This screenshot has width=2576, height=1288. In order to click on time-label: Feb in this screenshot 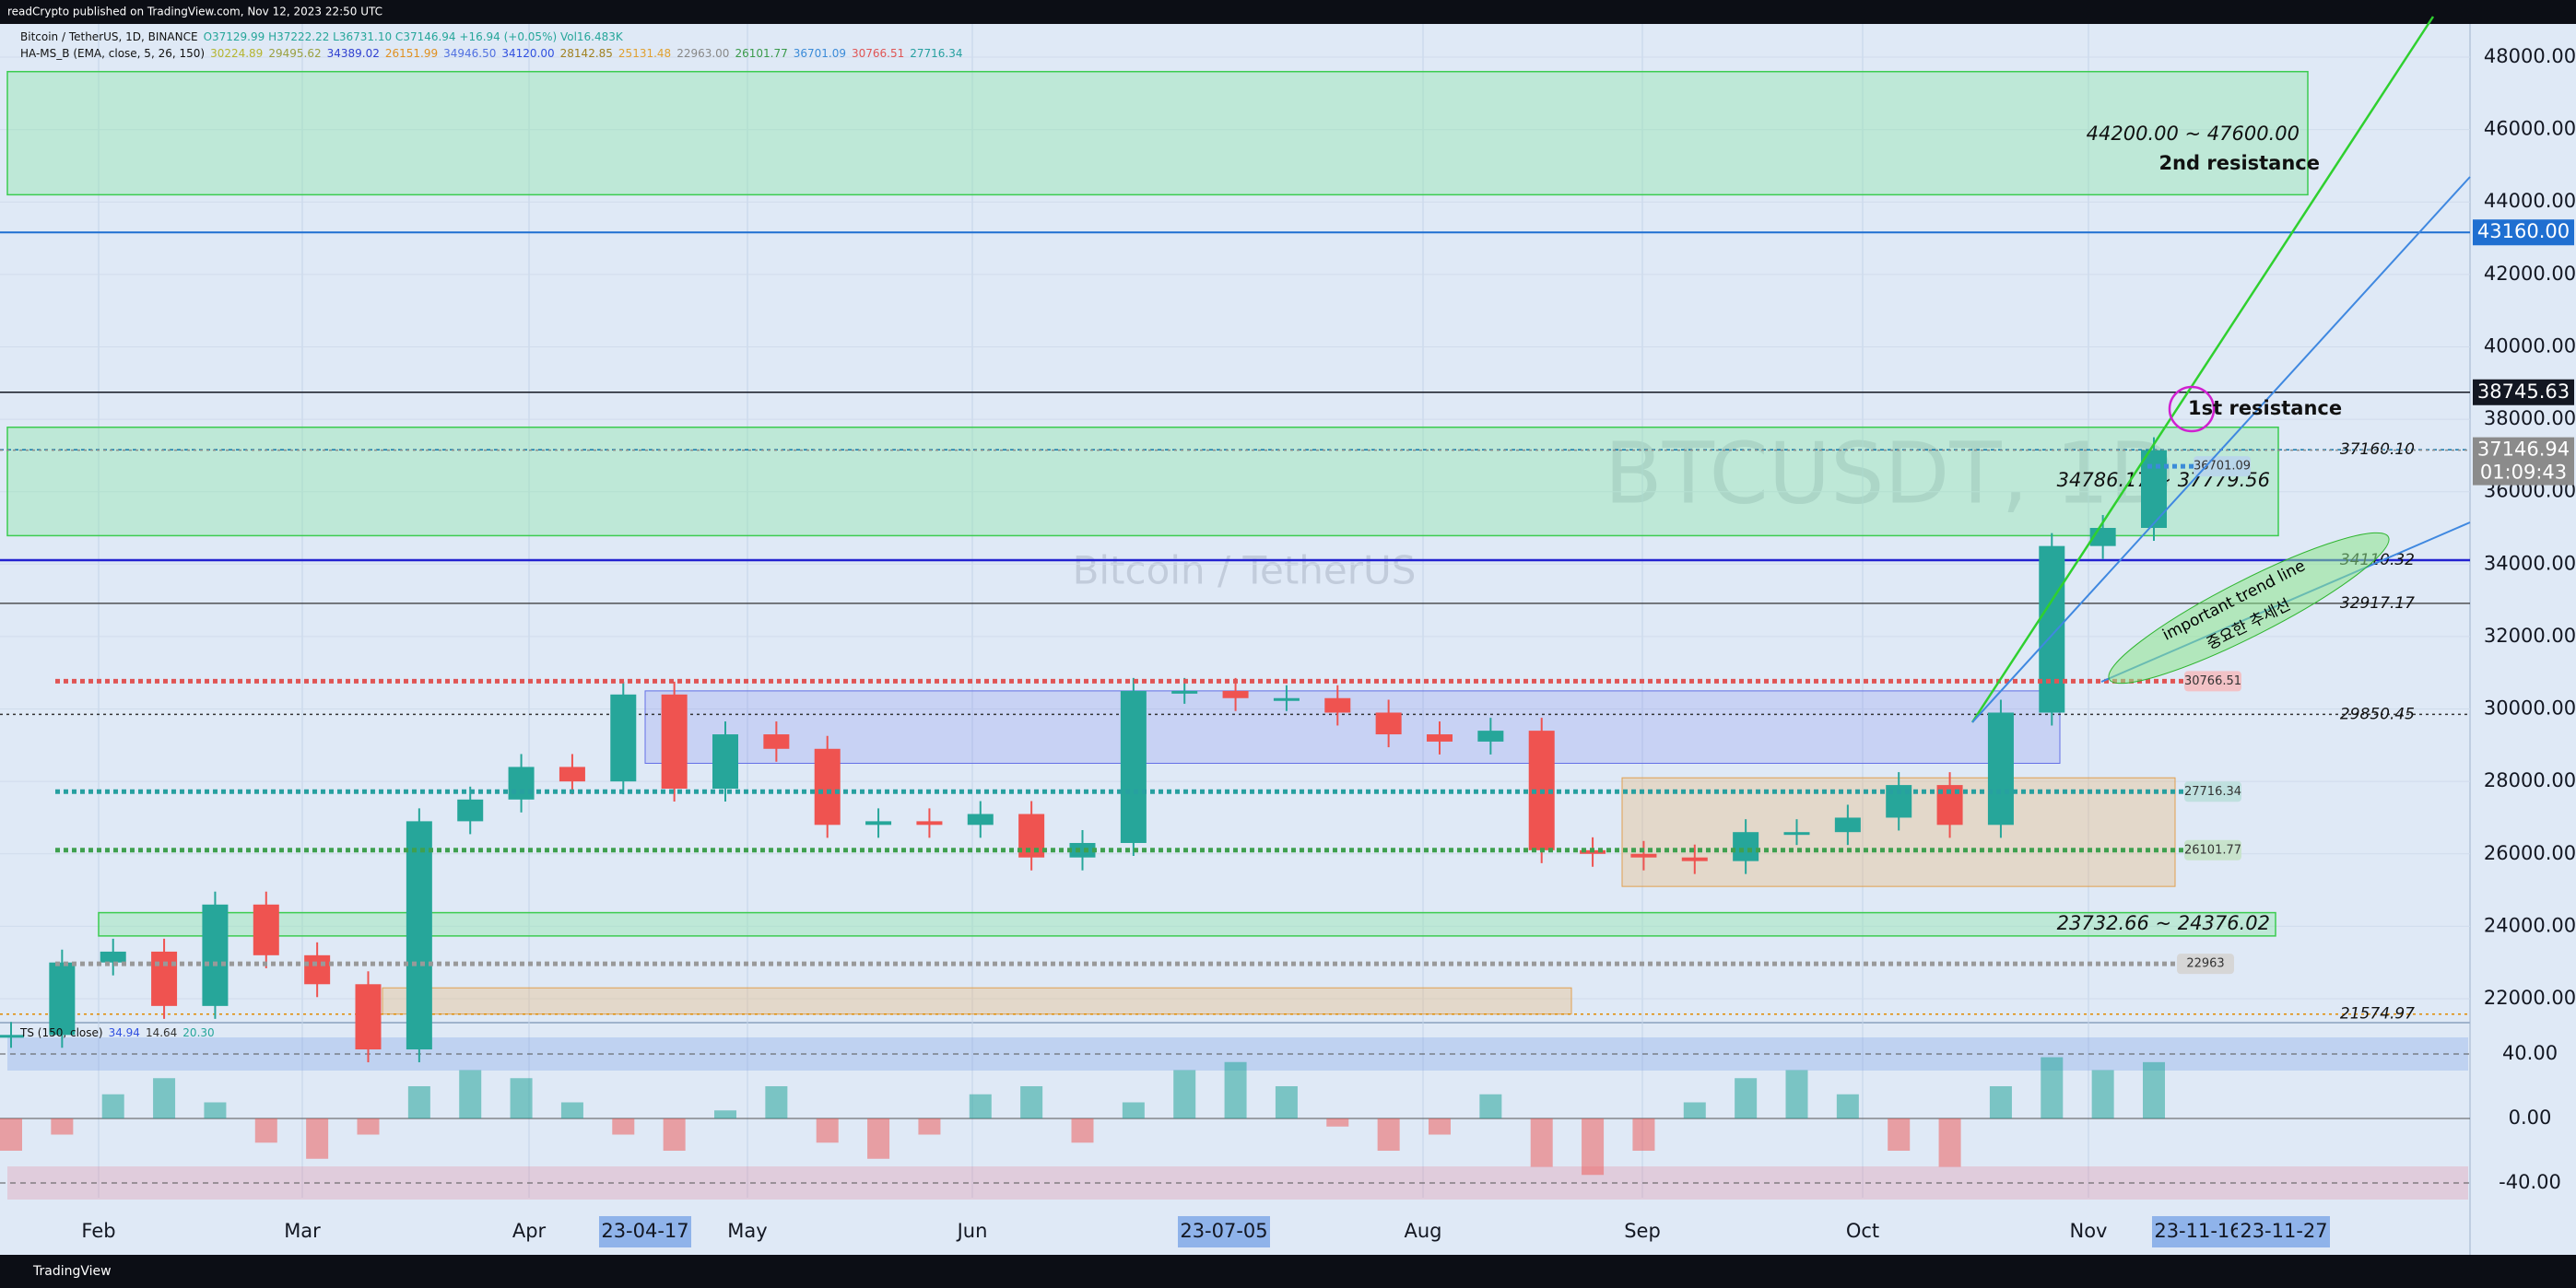, I will do `click(98, 1231)`.